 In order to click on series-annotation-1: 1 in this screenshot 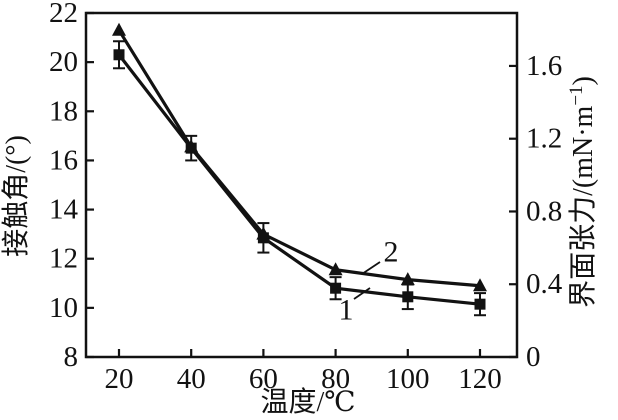, I will do `click(346, 310)`.